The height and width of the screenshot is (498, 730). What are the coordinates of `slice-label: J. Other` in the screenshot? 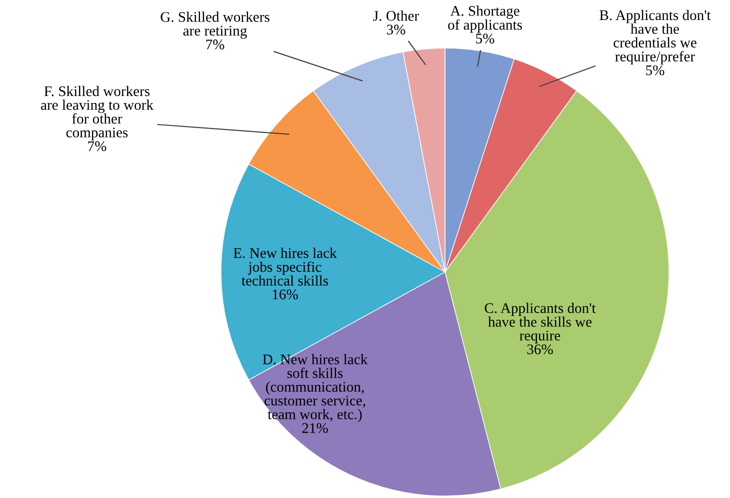 It's located at (396, 15).